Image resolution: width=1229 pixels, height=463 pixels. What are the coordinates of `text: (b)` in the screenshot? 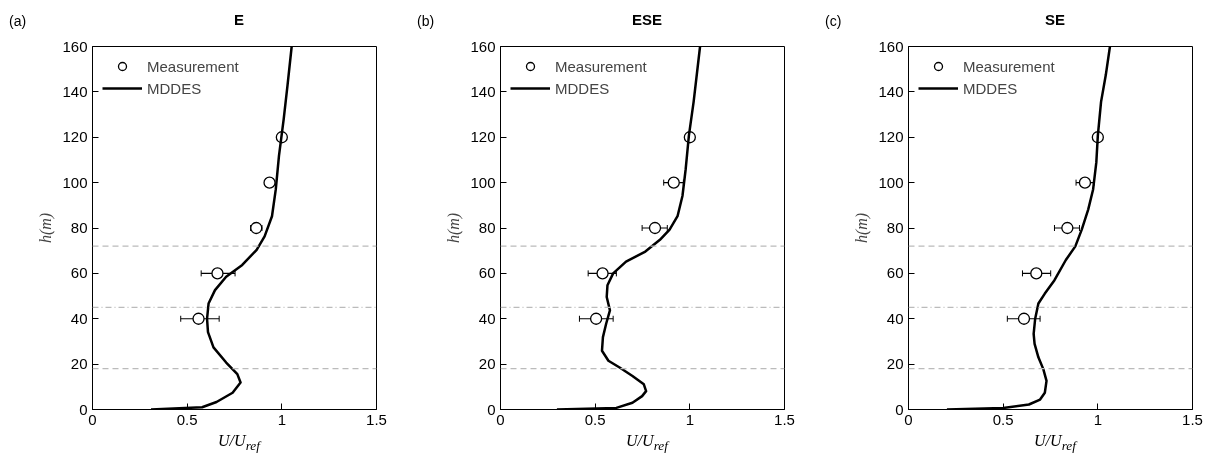 It's located at (426, 21).